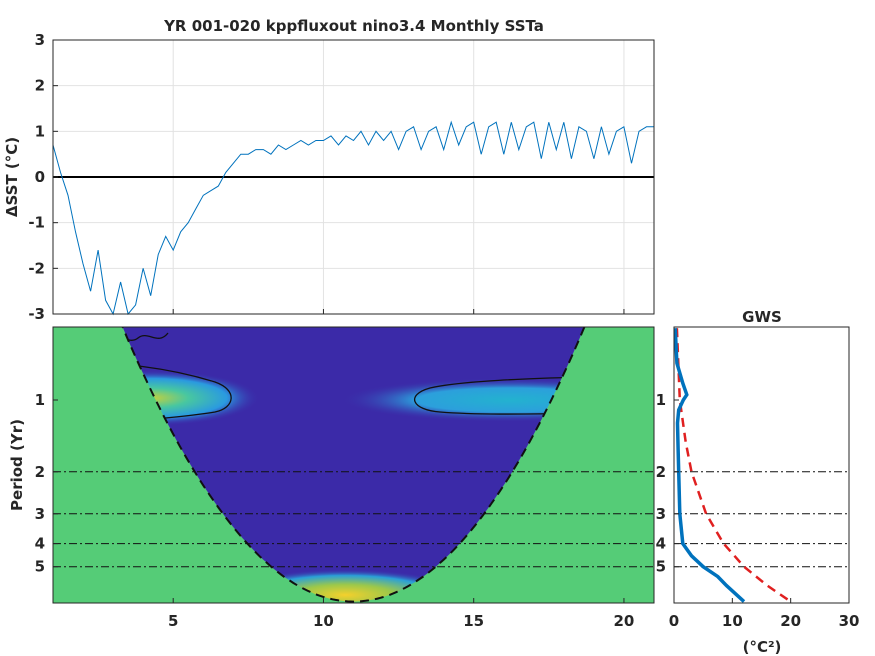 Image resolution: width=875 pixels, height=656 pixels. Describe the element at coordinates (40, 86) in the screenshot. I see `ts-y-tick-label: 2` at that location.